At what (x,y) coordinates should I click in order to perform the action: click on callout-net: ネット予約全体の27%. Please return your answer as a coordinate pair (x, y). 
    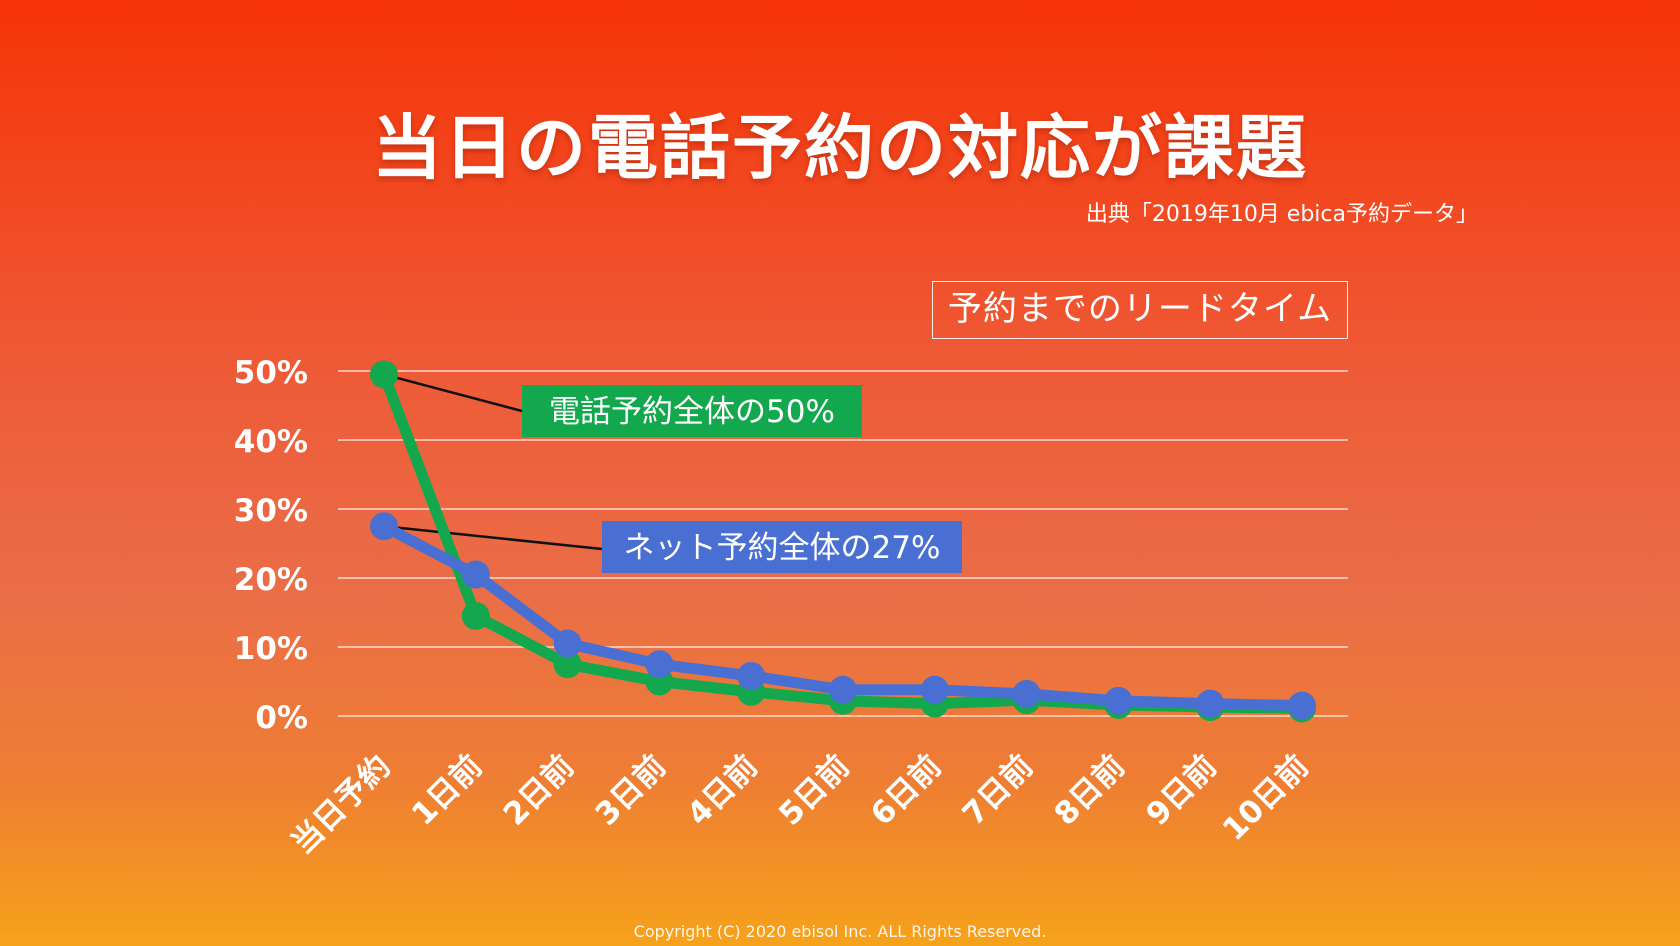
    Looking at the image, I should click on (782, 547).